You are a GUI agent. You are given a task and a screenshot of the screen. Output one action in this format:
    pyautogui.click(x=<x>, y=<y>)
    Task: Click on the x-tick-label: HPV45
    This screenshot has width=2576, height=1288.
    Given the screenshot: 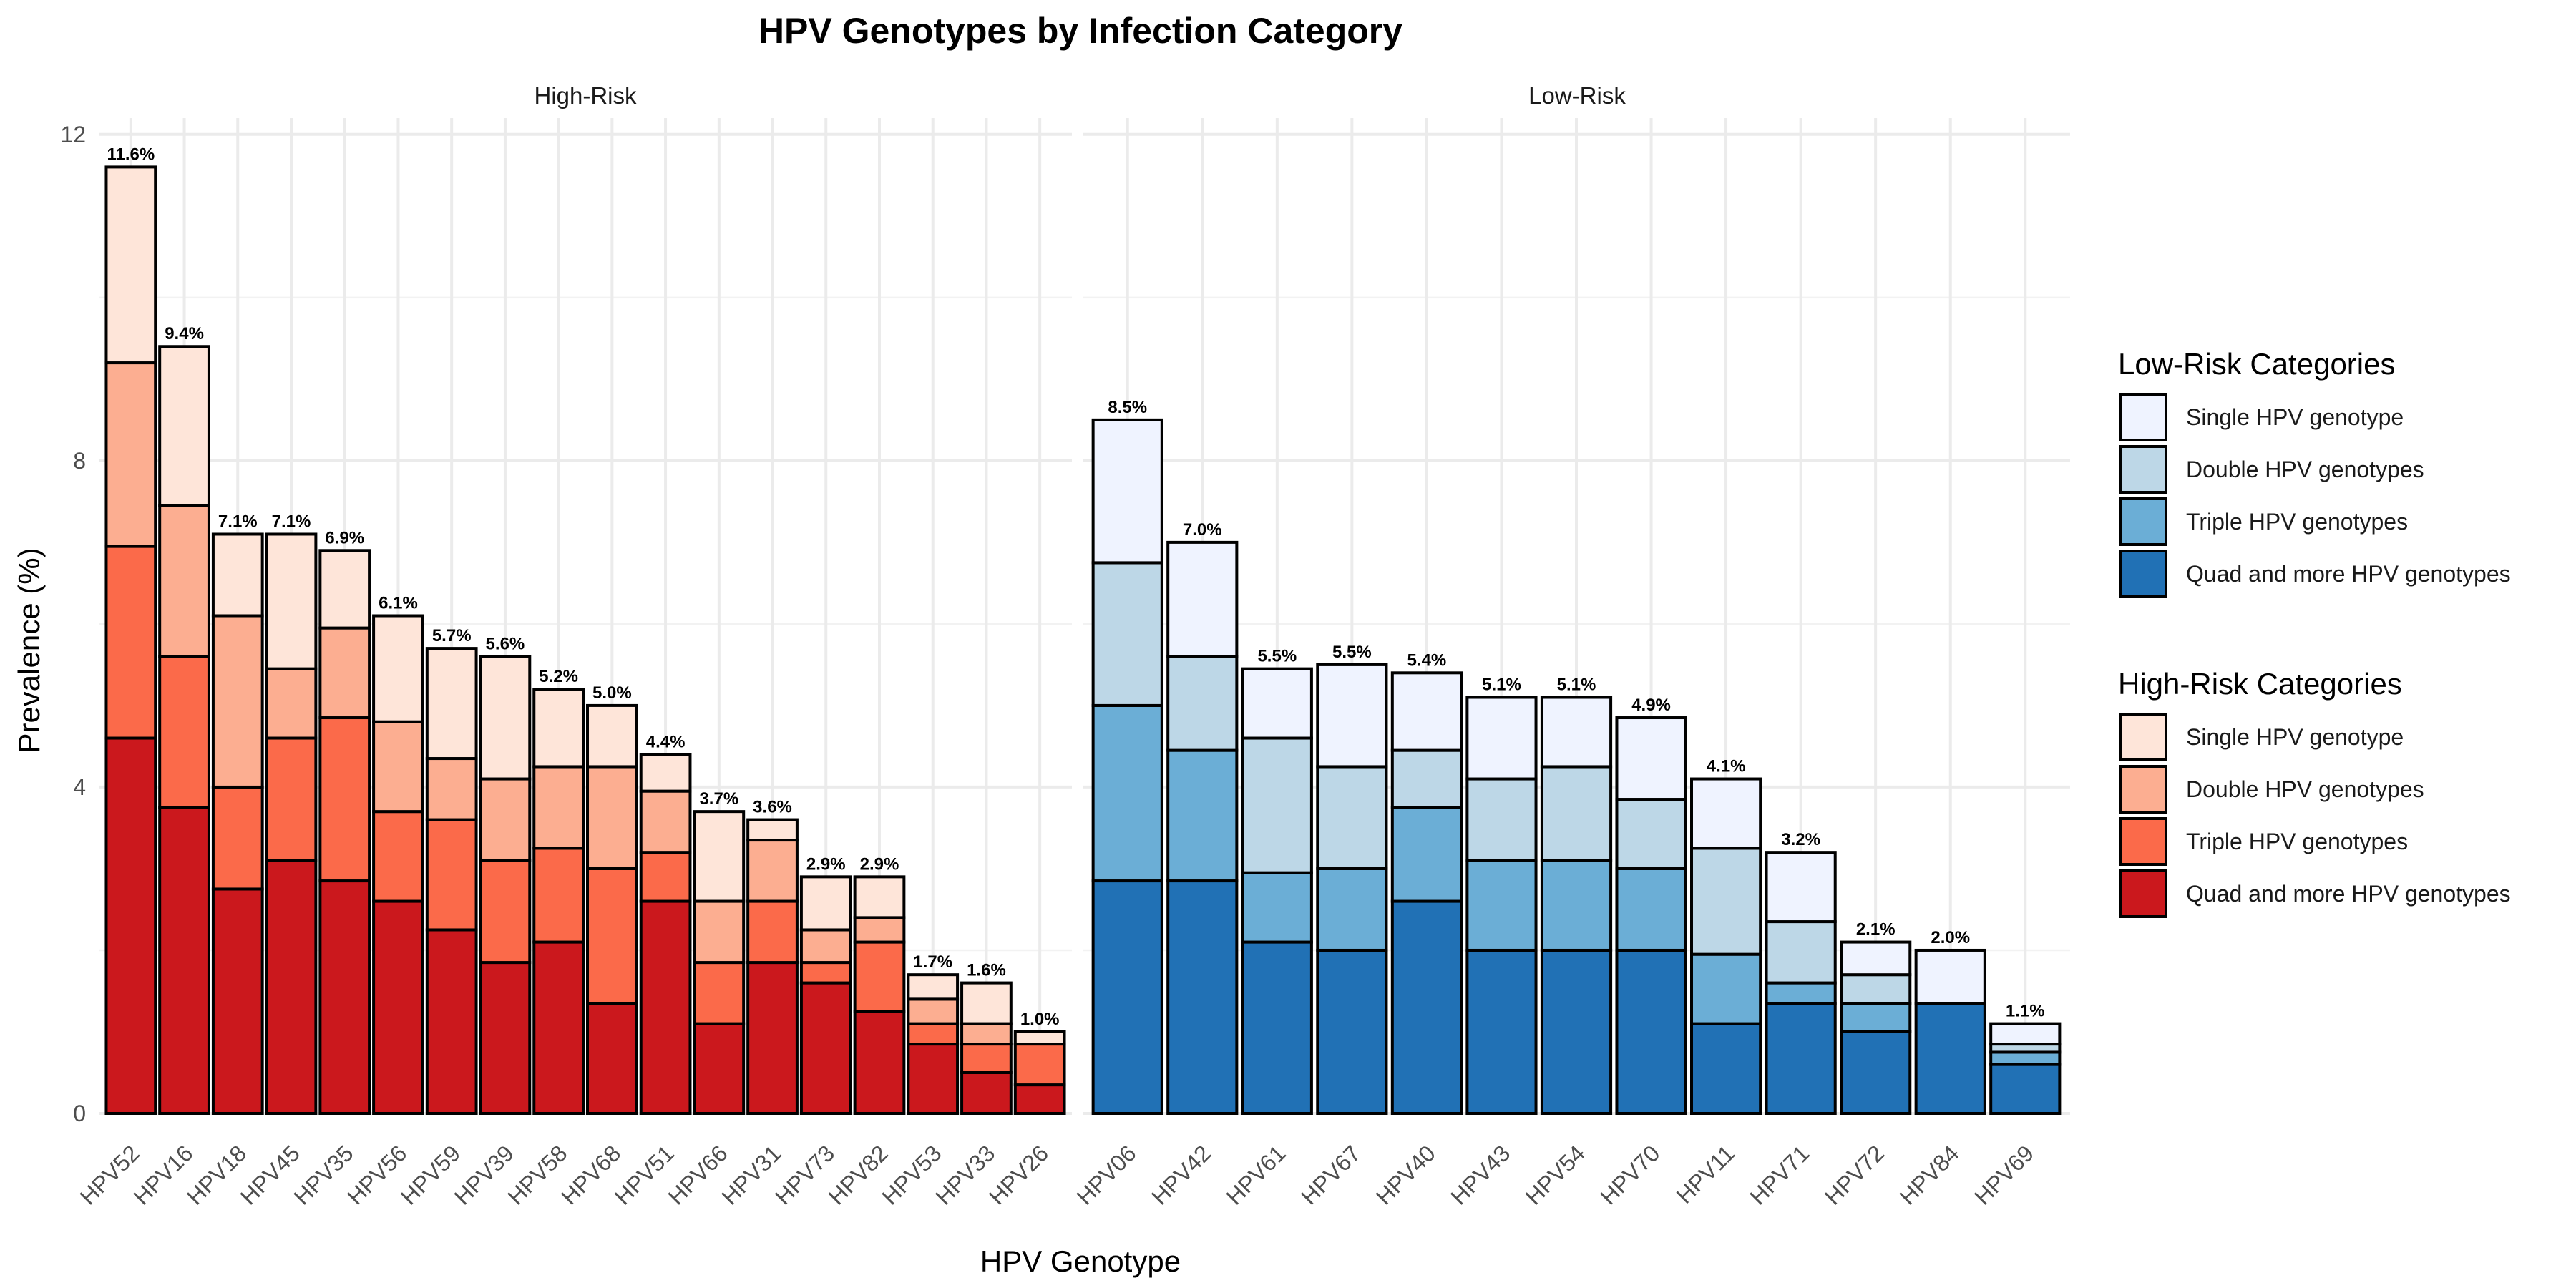 What is the action you would take?
    pyautogui.click(x=270, y=1174)
    